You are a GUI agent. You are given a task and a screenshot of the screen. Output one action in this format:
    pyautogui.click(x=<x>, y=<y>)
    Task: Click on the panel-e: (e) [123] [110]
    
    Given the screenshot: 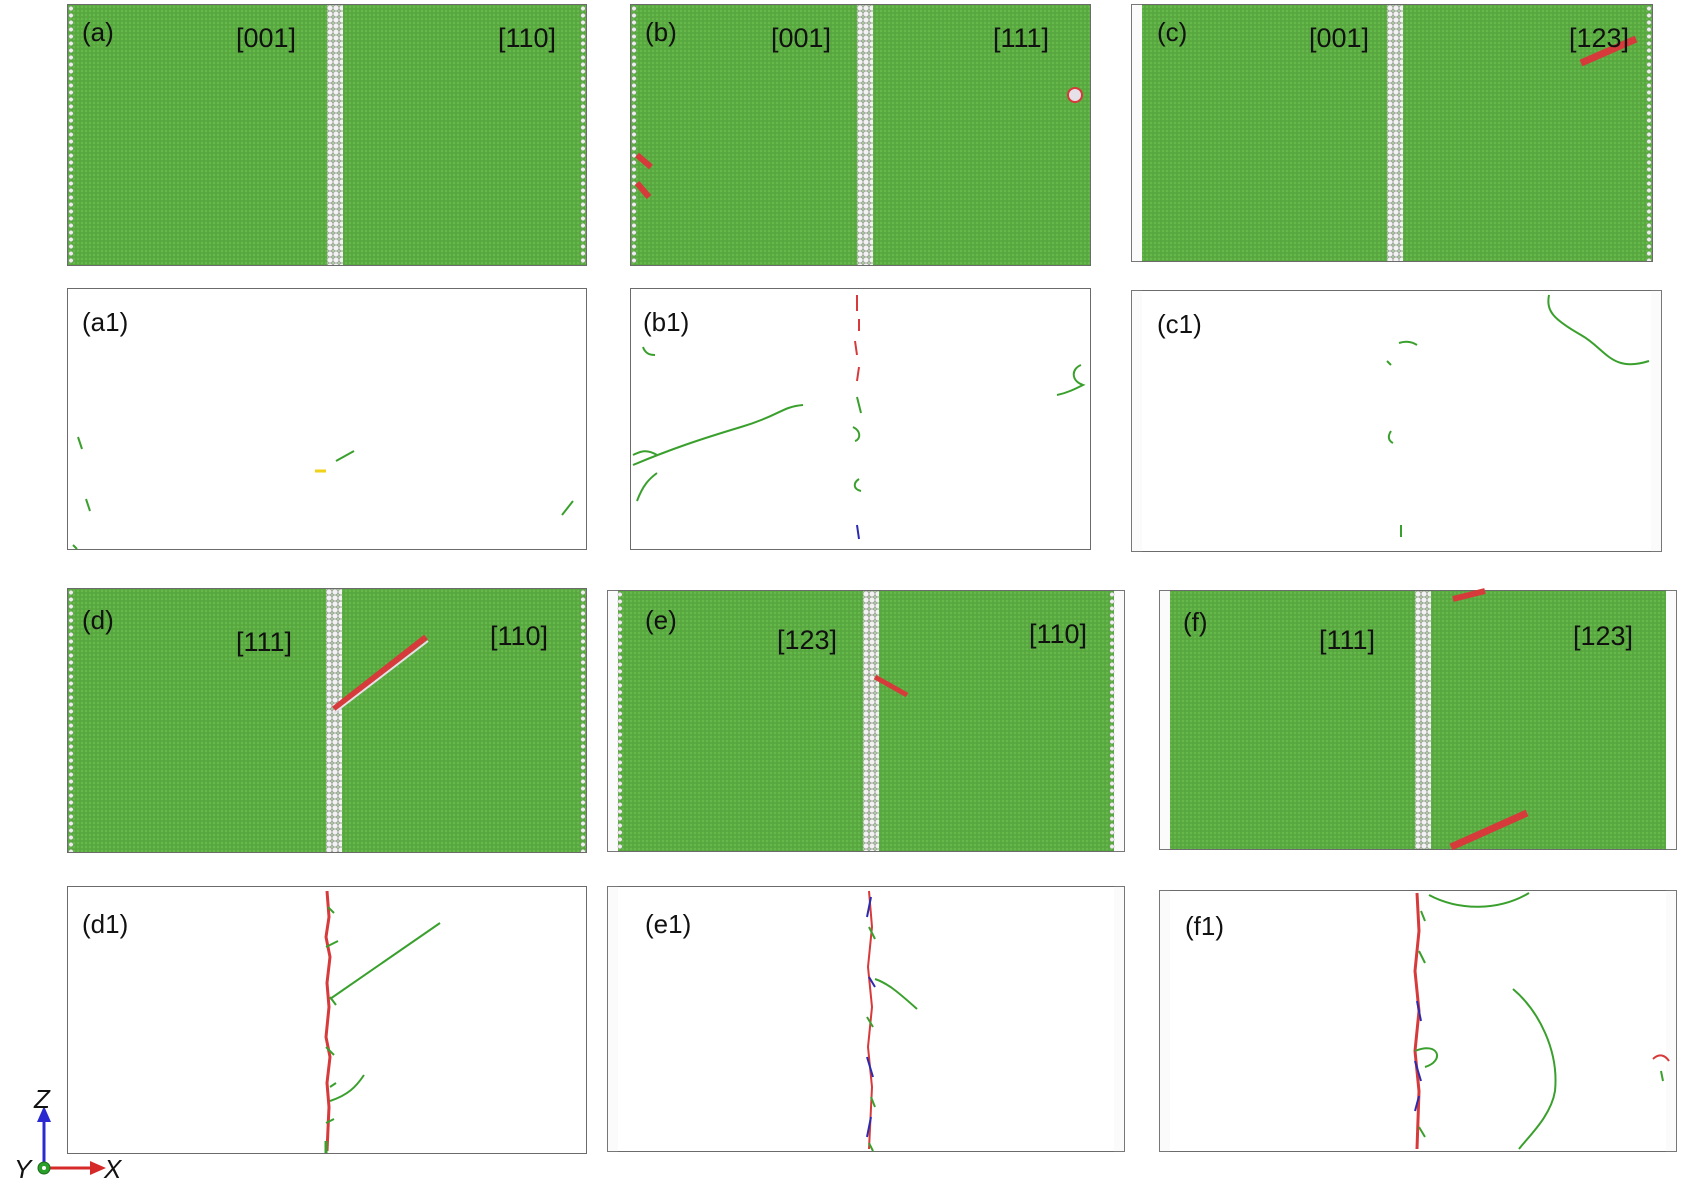 What is the action you would take?
    pyautogui.click(x=866, y=721)
    